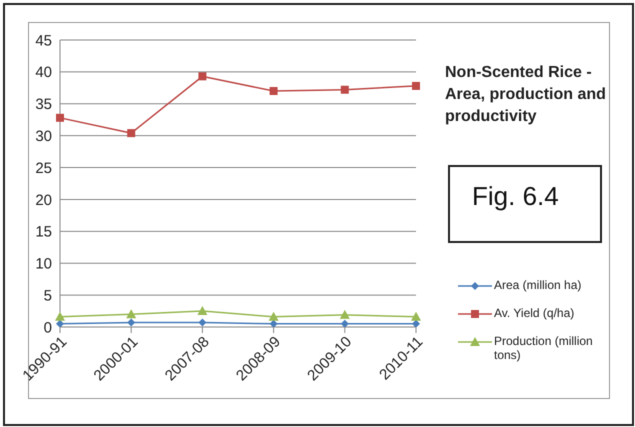  Describe the element at coordinates (48, 327) in the screenshot. I see `y-tick-label: 0` at that location.